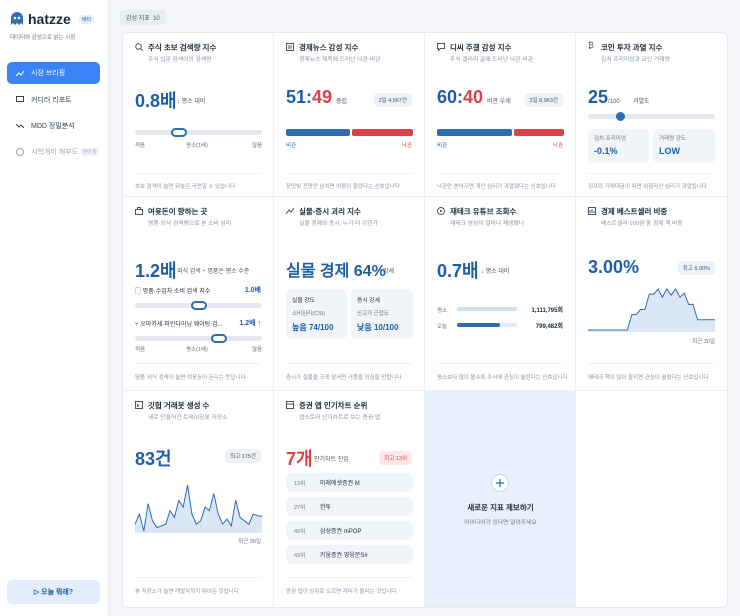 The image size is (740, 616). Describe the element at coordinates (343, 187) in the screenshot. I see `card-footer: 장밋빛 전망만 넘치면 여론이 들떴다는 신호입니다` at that location.